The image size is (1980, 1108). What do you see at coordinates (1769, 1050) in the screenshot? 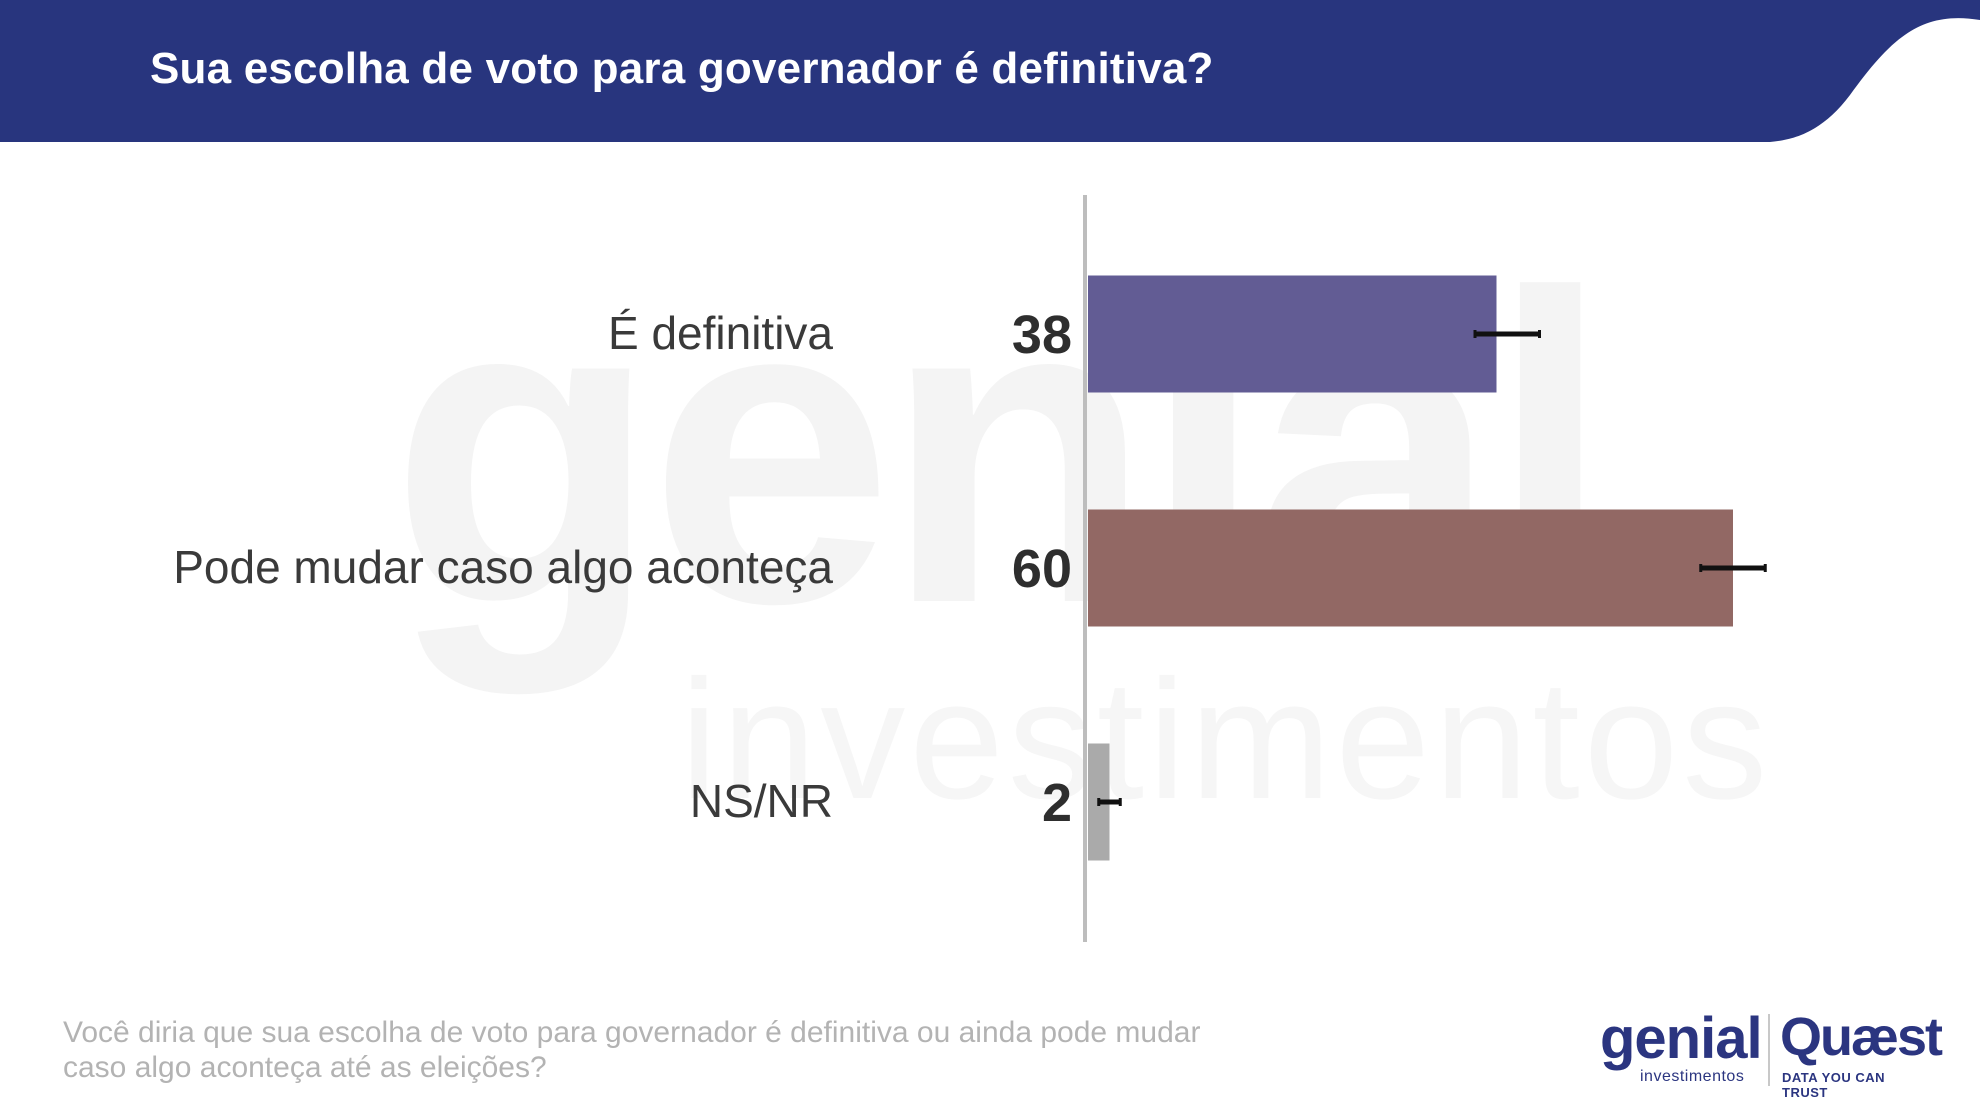
I see `logo-divider` at bounding box center [1769, 1050].